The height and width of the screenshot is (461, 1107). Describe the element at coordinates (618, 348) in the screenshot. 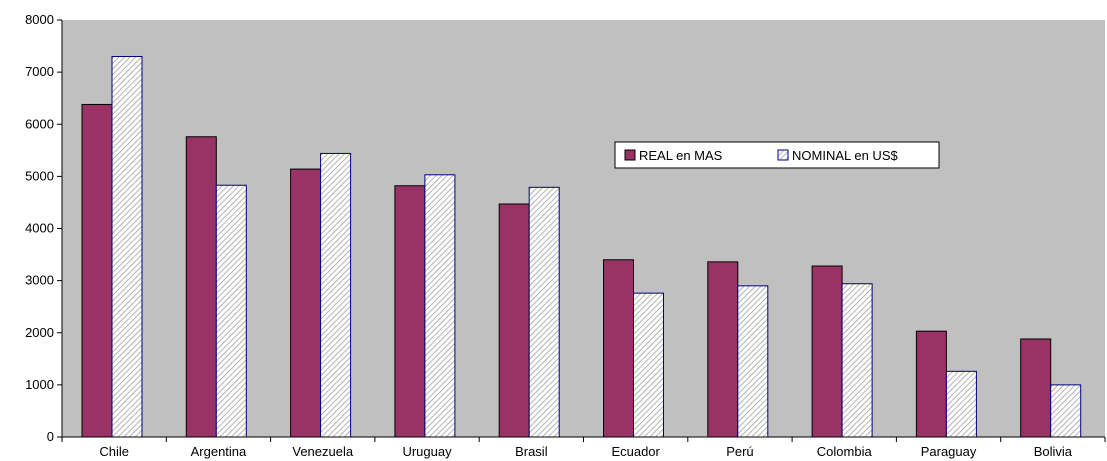

I see `bar-real-ecuador` at that location.